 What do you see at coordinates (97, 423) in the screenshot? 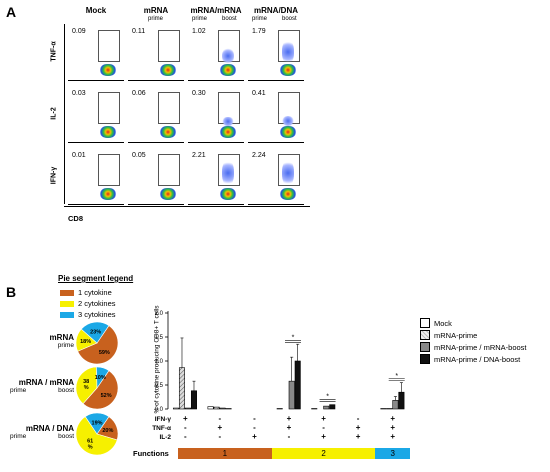
I see `pie-slice-label: 19%` at bounding box center [97, 423].